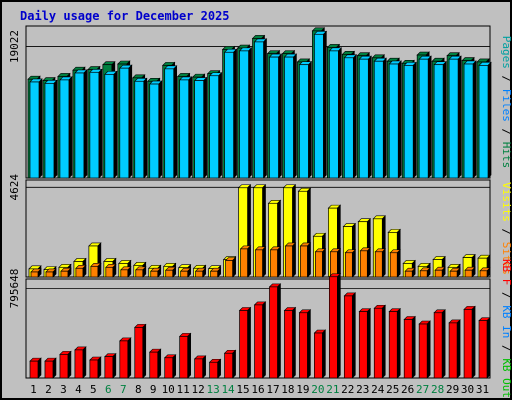  What do you see at coordinates (130, 121) in the screenshot?
I see `bar-files-7-side` at bounding box center [130, 121].